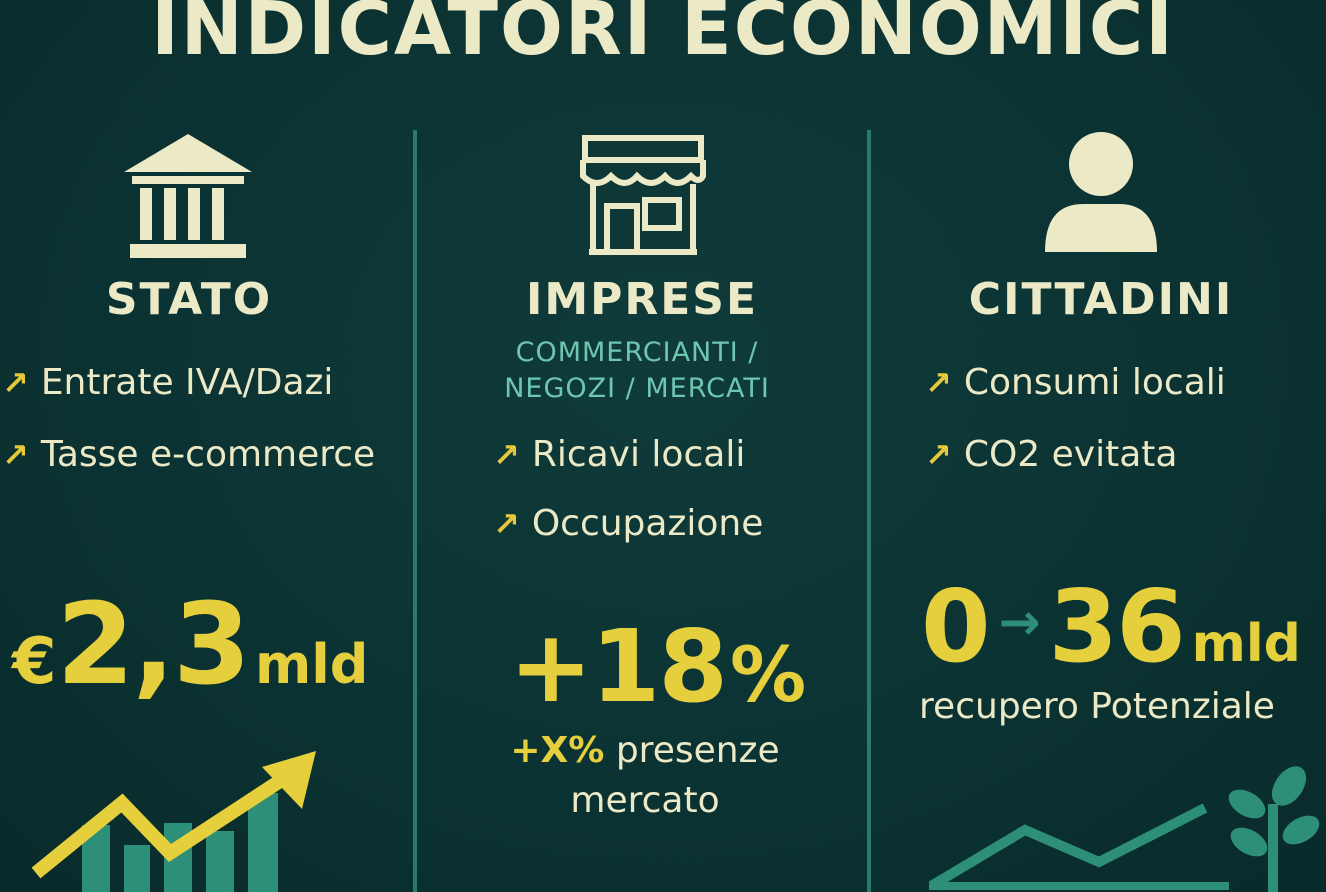  I want to click on plant-icon, so click(1274, 829).